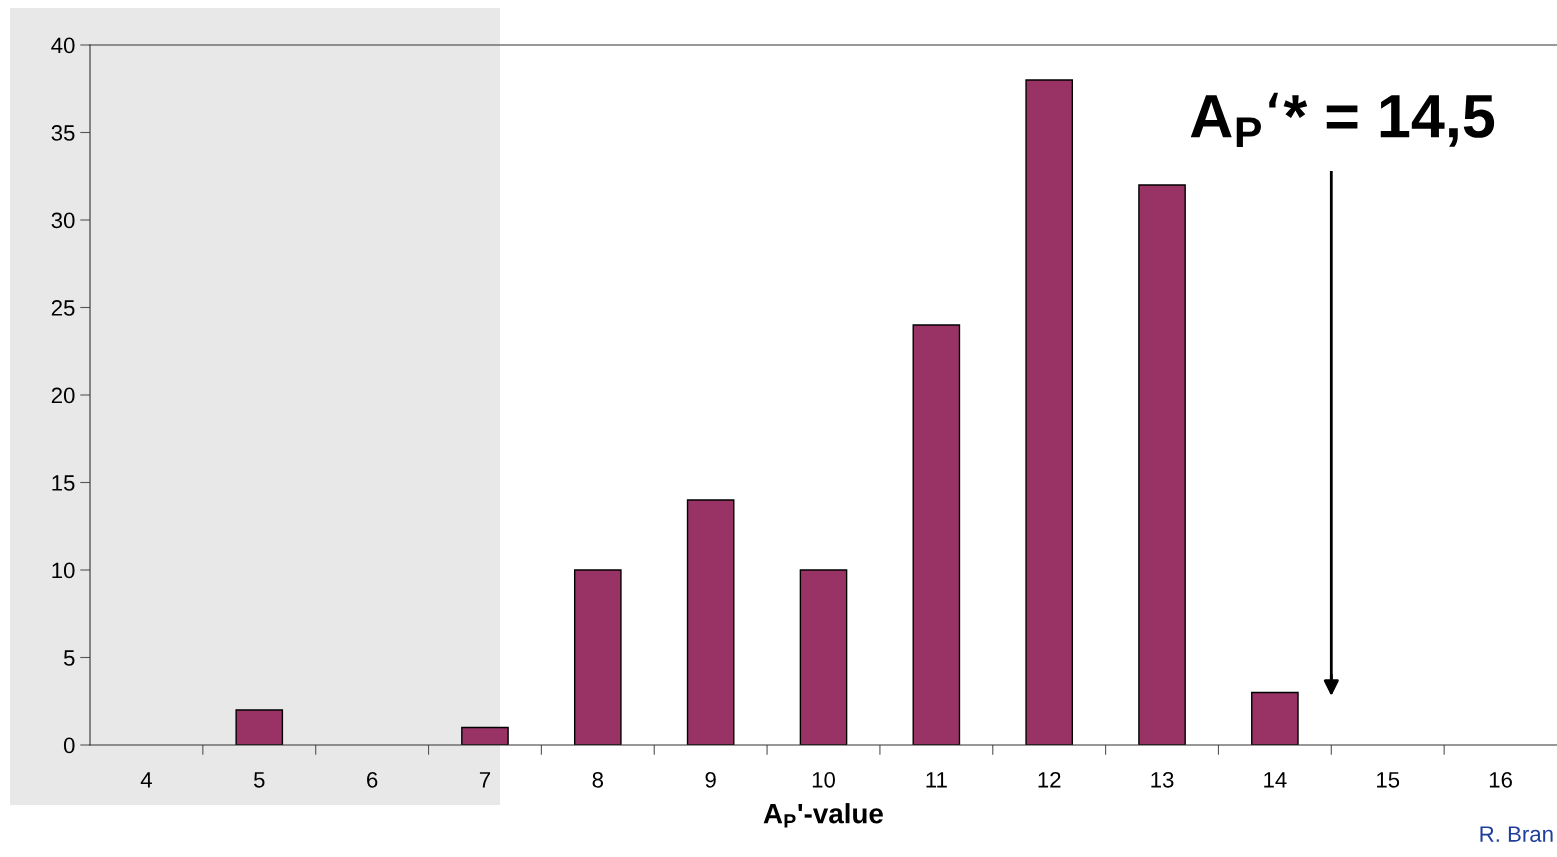  I want to click on y-tick-label: 10, so click(63, 570).